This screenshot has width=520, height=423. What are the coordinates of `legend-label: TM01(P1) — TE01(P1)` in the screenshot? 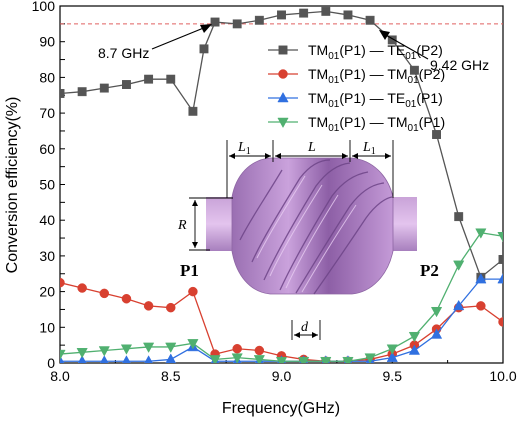 It's located at (375, 100).